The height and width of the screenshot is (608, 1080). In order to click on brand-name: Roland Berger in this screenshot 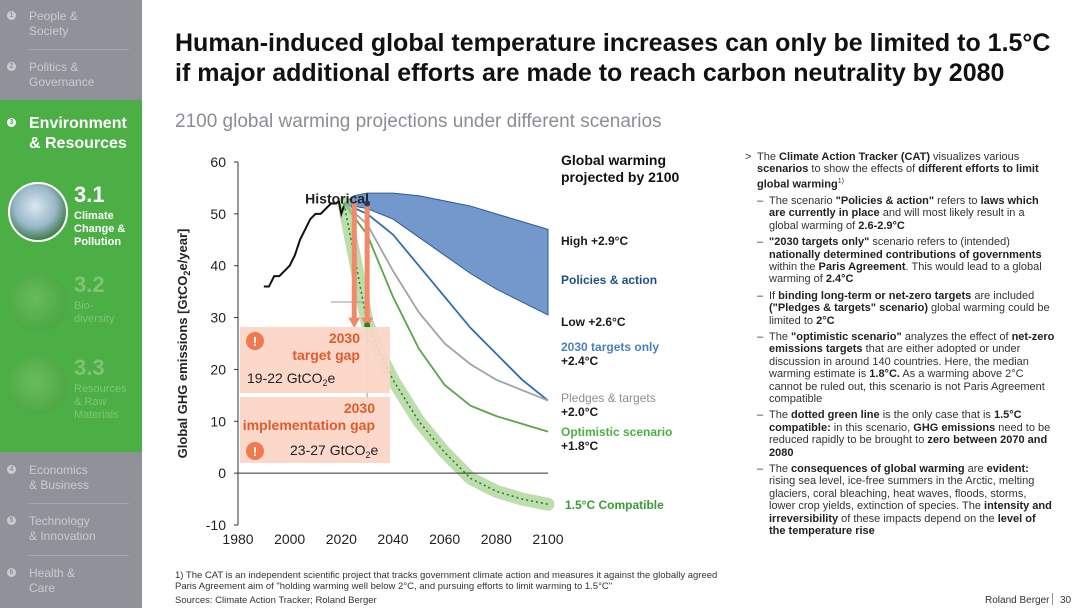, I will do `click(1017, 600)`.